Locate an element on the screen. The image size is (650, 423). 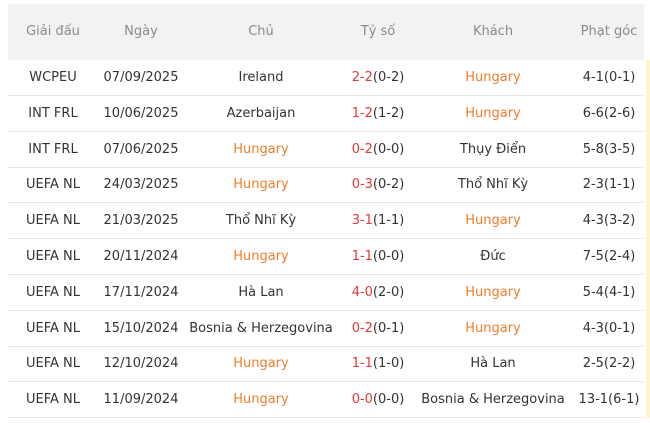
score: 4-0 is located at coordinates (362, 292).